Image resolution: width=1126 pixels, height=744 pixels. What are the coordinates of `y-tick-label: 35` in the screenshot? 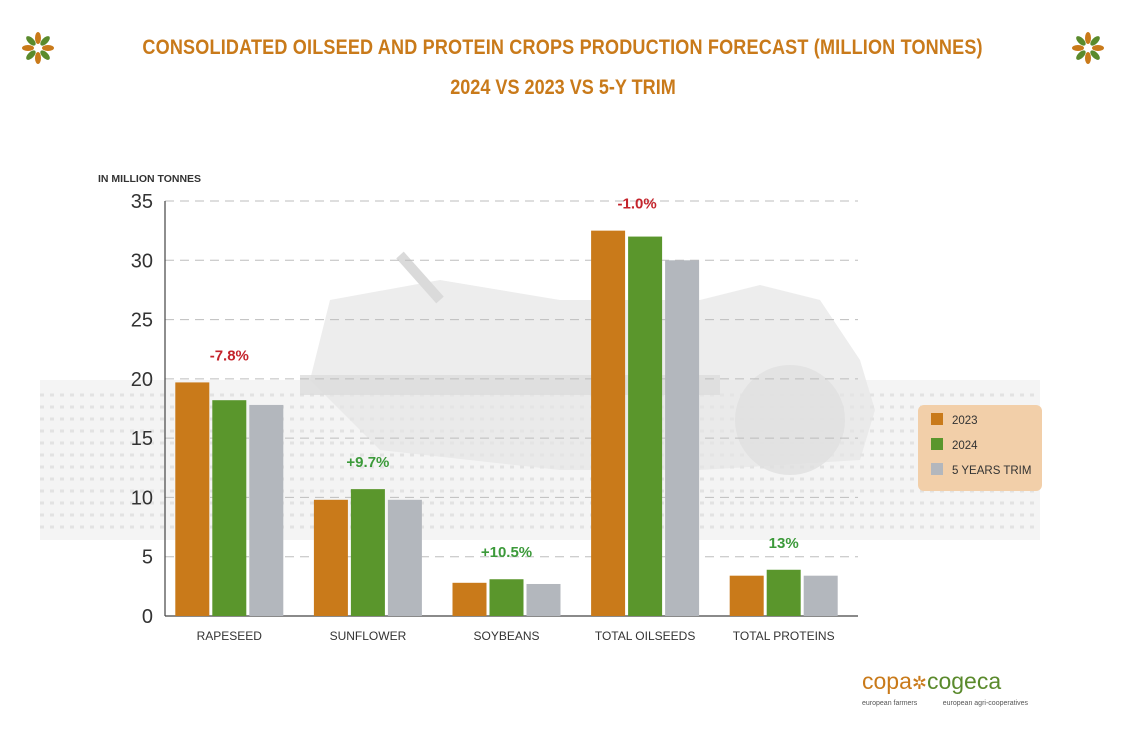 It's located at (142, 202).